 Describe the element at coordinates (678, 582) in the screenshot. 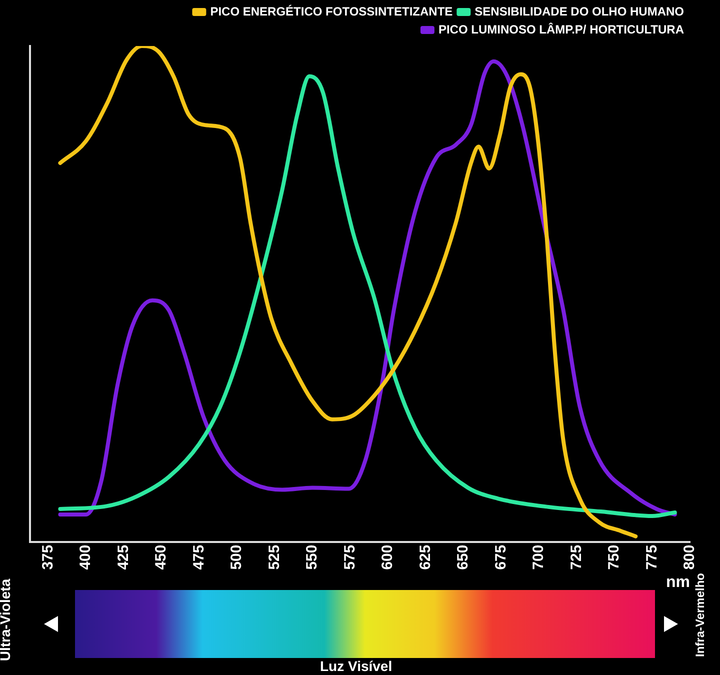

I see `x-axis-title: nm` at that location.